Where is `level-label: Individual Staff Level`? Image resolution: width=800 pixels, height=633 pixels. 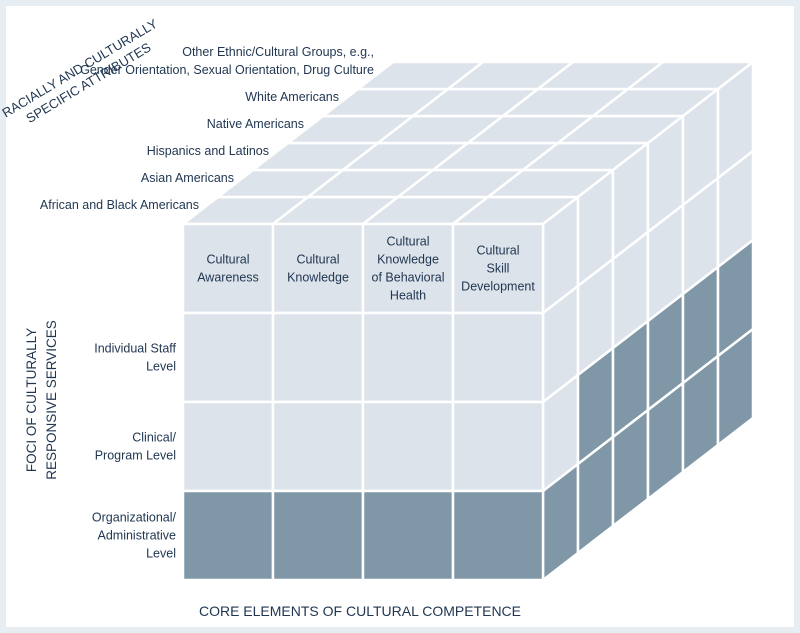
level-label: Individual Staff Level is located at coordinates (135, 358).